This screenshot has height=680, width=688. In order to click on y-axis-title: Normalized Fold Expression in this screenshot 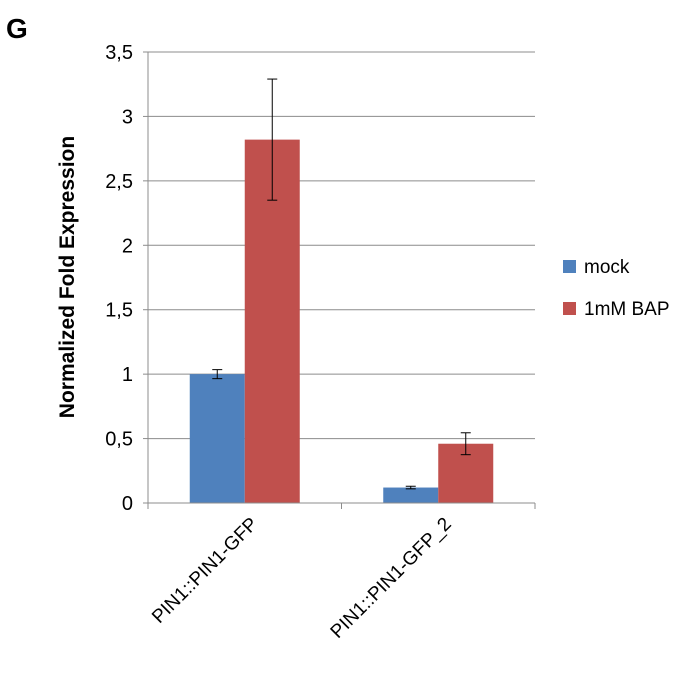, I will do `click(67, 277)`.